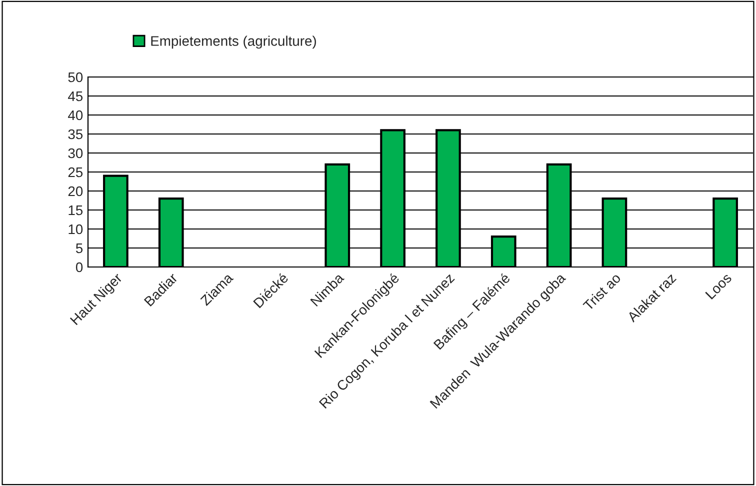  Describe the element at coordinates (75, 96) in the screenshot. I see `y-tick-label: 45` at that location.